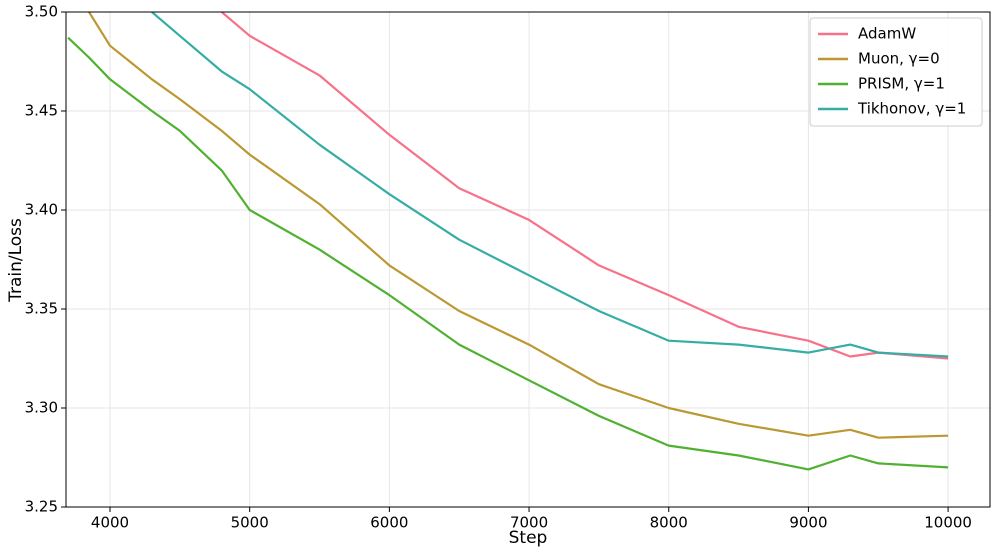 This screenshot has width=997, height=555. I want to click on y-tick-label: 3.40, so click(41, 210).